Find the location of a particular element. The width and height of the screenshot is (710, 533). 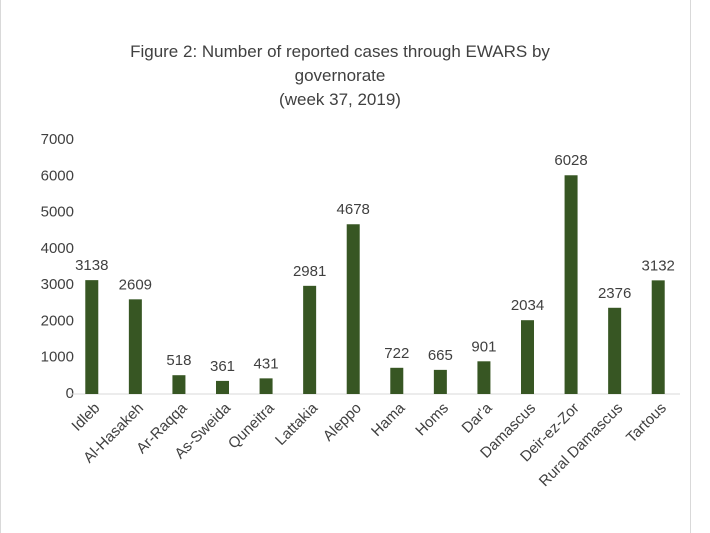

chart-subtitle: (week 37, 2019) is located at coordinates (340, 99).